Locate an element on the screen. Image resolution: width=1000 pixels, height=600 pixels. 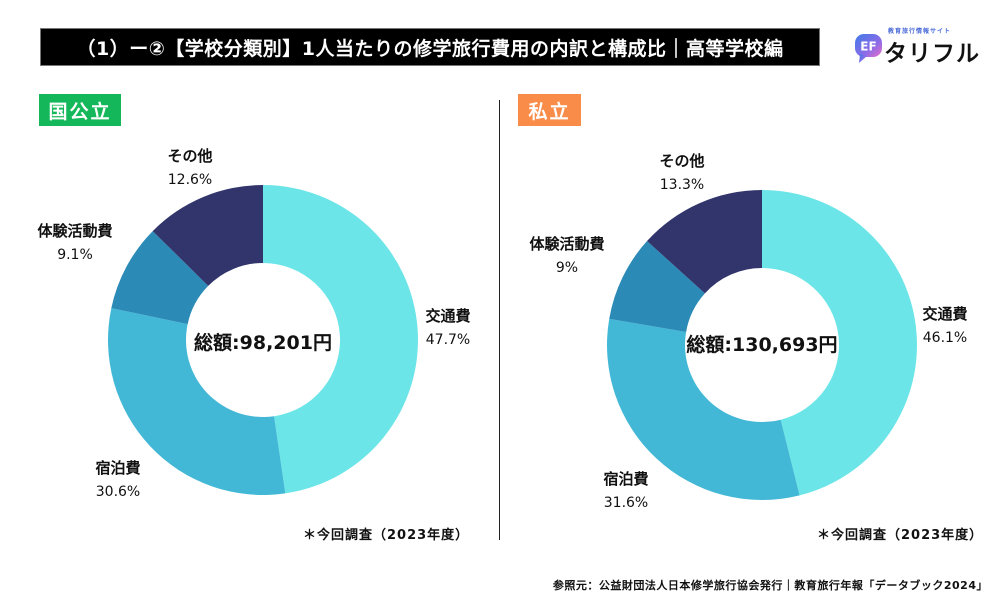
label-national-lodging: 宿泊費 30.6% is located at coordinates (118, 478).